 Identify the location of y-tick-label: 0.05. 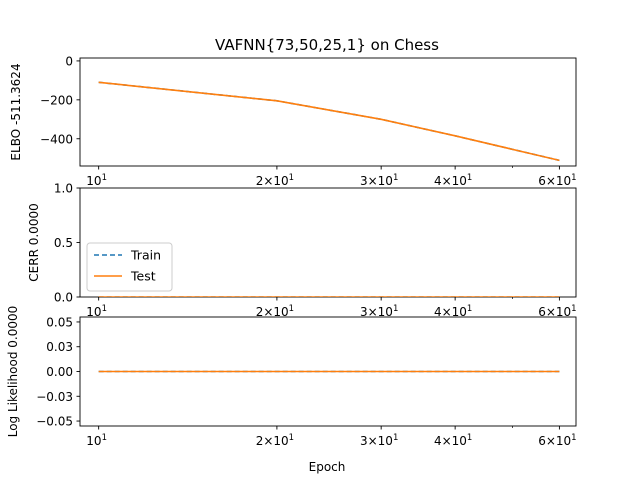
(59, 322).